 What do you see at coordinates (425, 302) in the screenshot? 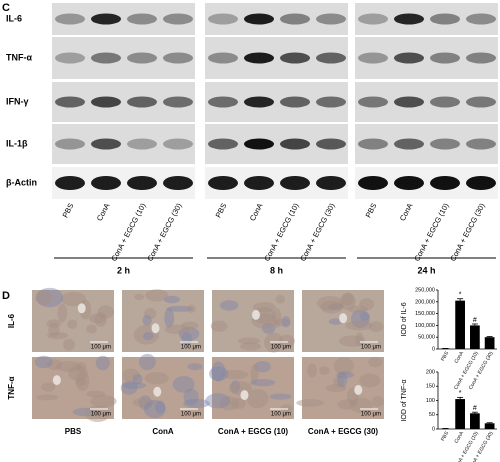
I see `y-tick-label: 200,000` at bounding box center [425, 302].